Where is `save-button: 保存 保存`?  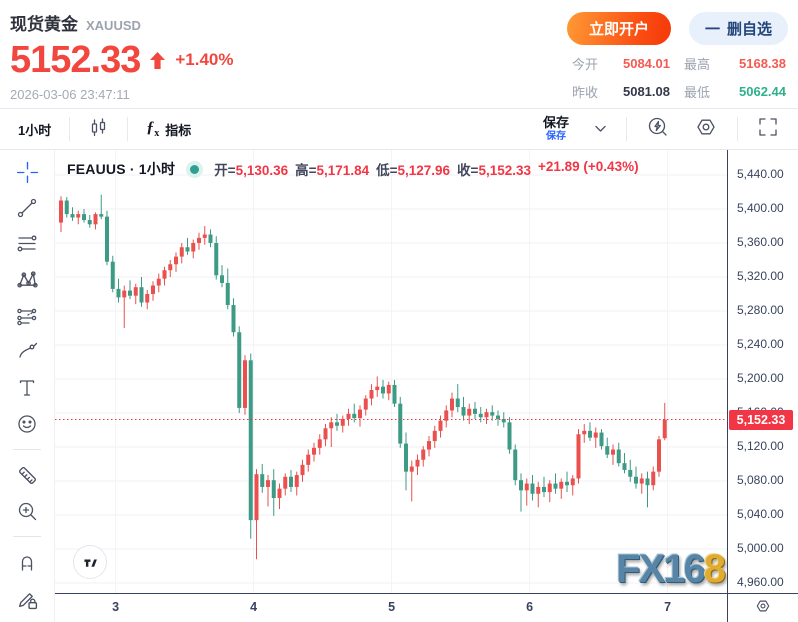
save-button: 保存 保存 is located at coordinates (556, 128).